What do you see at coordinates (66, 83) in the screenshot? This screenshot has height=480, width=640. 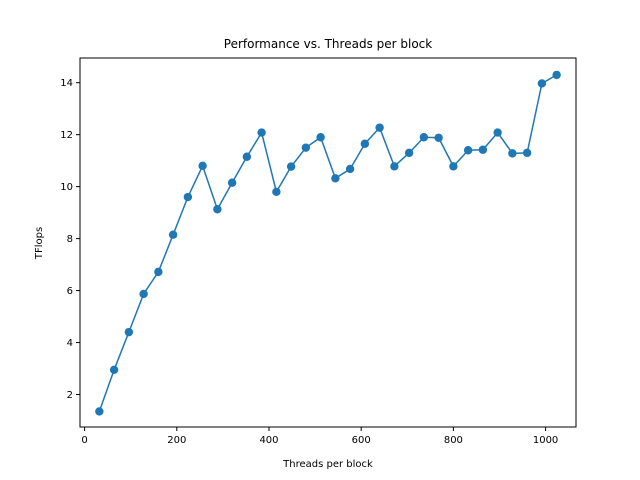 I see `y-tick-label: 14` at bounding box center [66, 83].